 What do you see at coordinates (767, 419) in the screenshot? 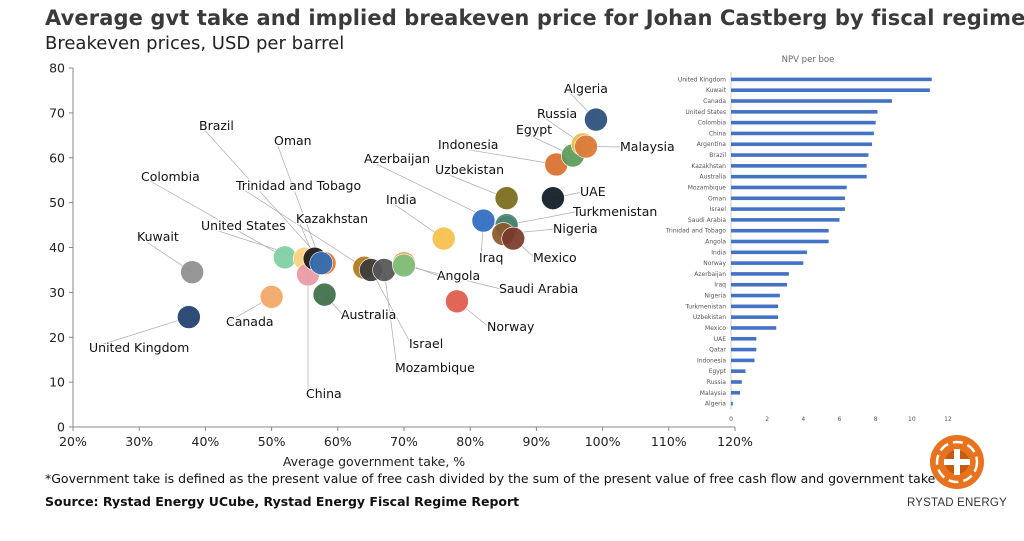
I see `bar-x-tick-label: 2` at bounding box center [767, 419].